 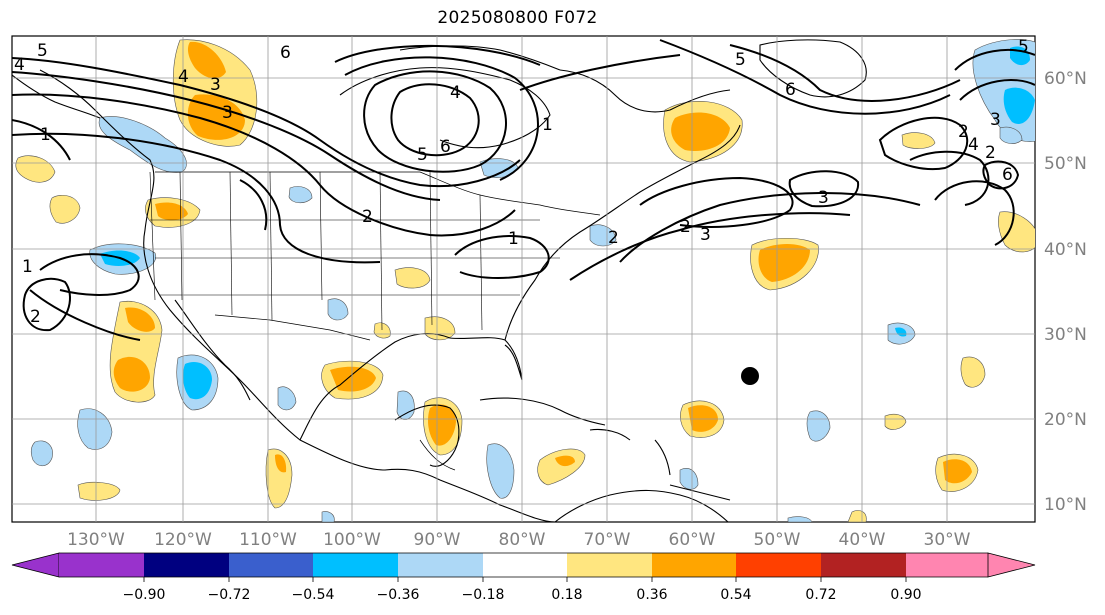 I want to click on colorbar-tick-label: −0.54, so click(x=313, y=595).